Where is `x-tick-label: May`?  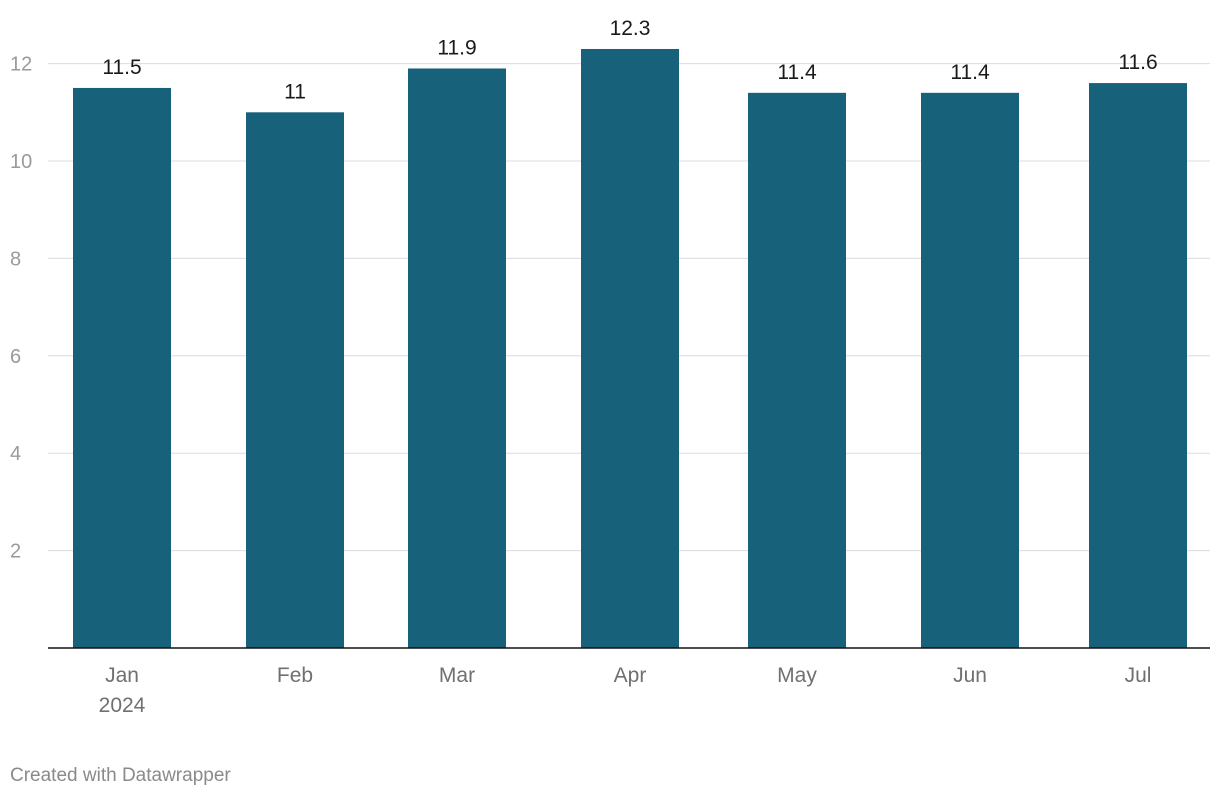
x-tick-label: May is located at coordinates (797, 675).